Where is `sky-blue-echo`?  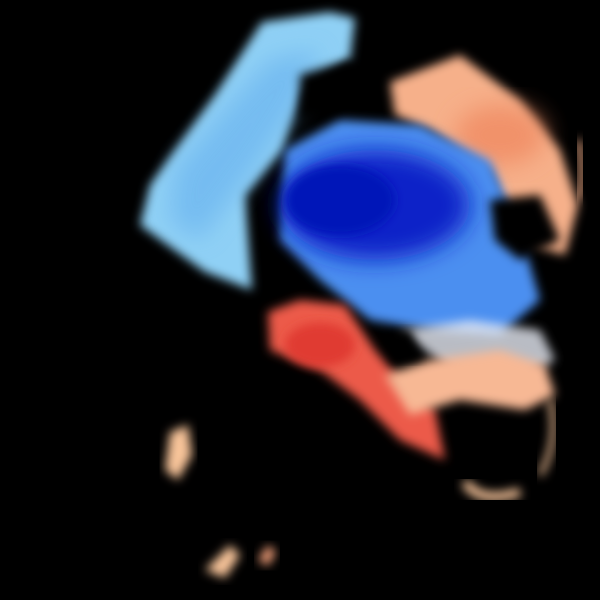
sky-blue-echo is located at coordinates (245, 145).